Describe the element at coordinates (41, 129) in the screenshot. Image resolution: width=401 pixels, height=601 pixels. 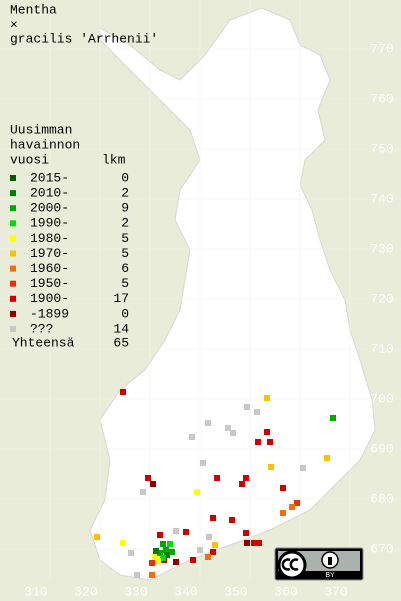
I see `legend-heading: Uusimman` at that location.